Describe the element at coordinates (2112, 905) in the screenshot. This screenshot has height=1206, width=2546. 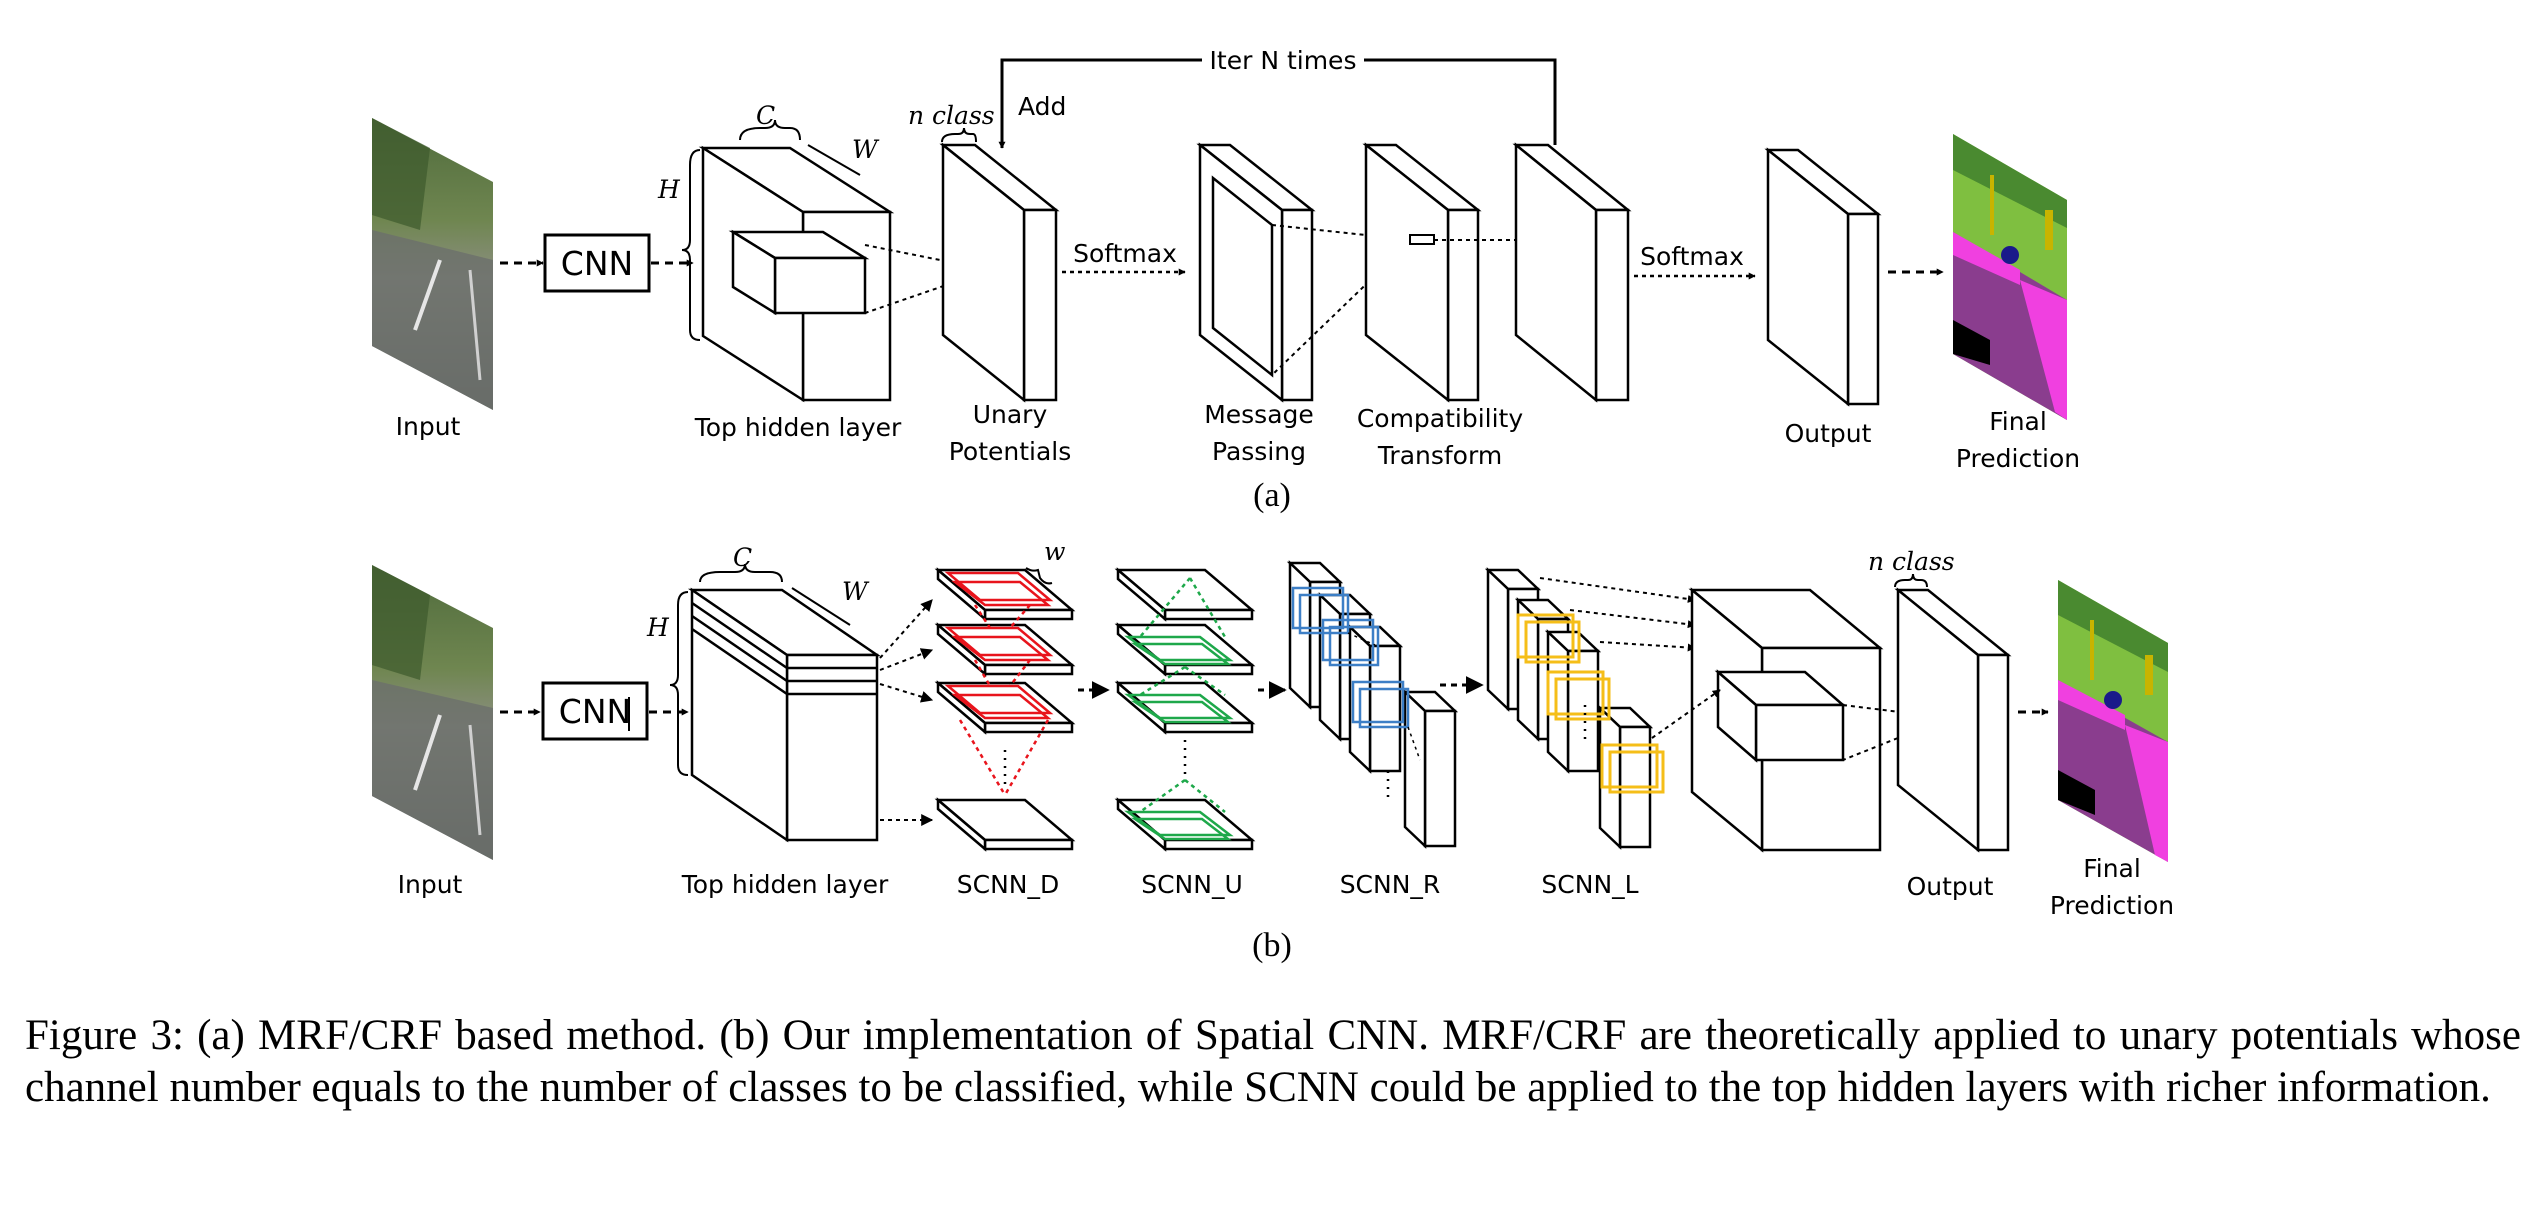
I see `final-label-b-2: Prediction` at that location.